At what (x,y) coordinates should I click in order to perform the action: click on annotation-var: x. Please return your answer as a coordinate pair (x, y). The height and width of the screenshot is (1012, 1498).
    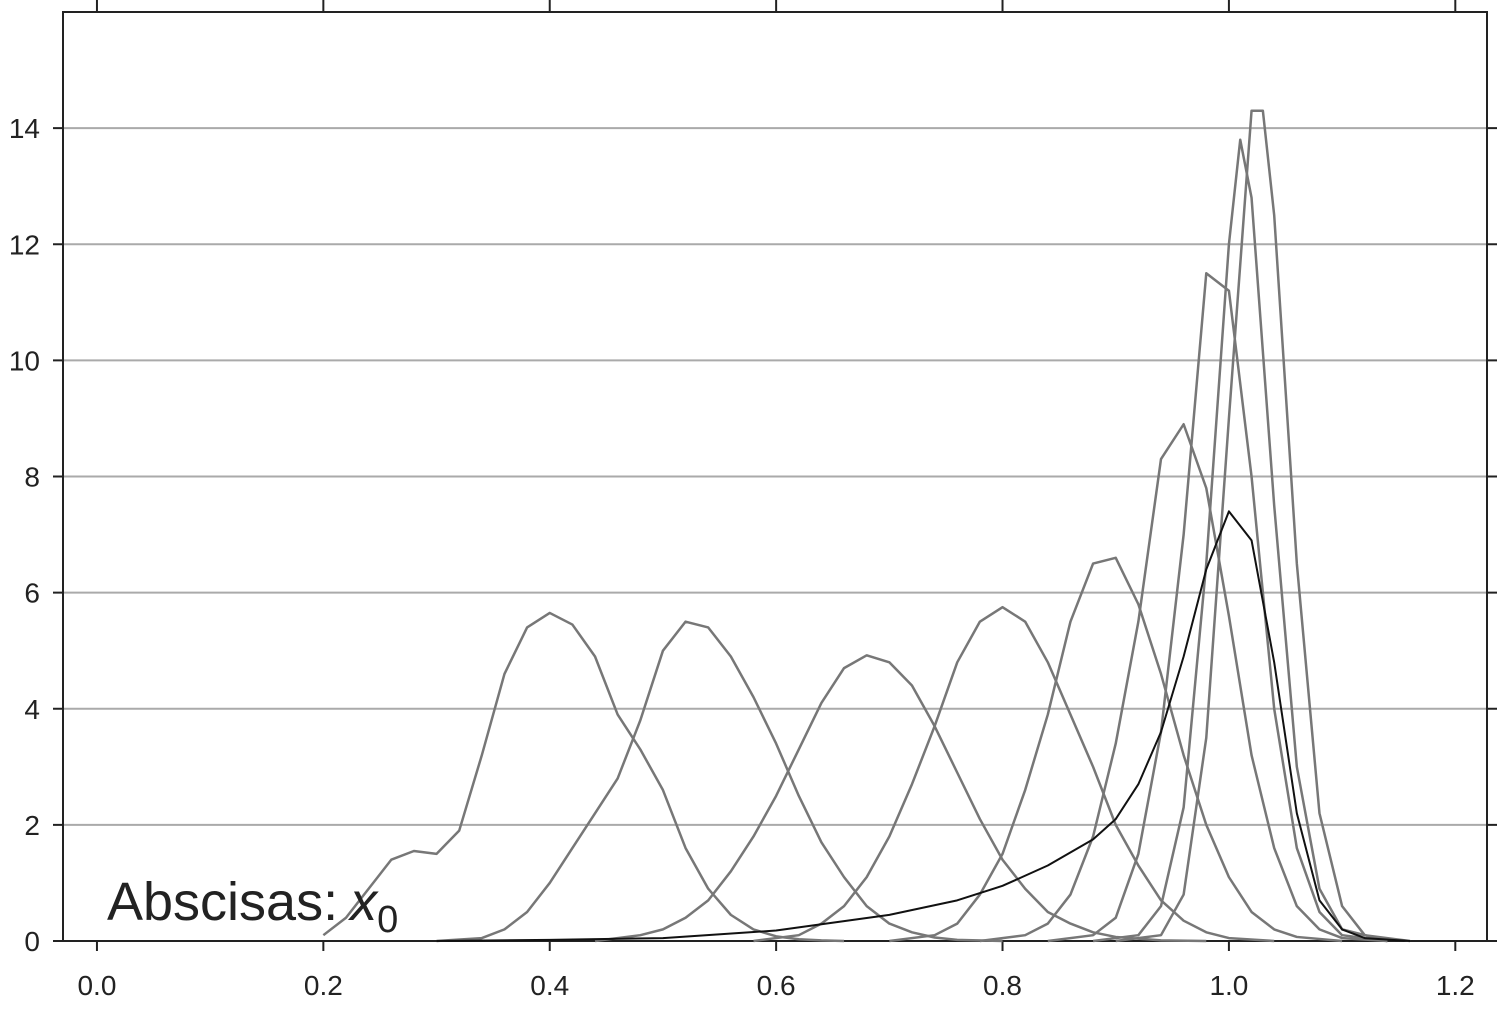
    Looking at the image, I should click on (363, 902).